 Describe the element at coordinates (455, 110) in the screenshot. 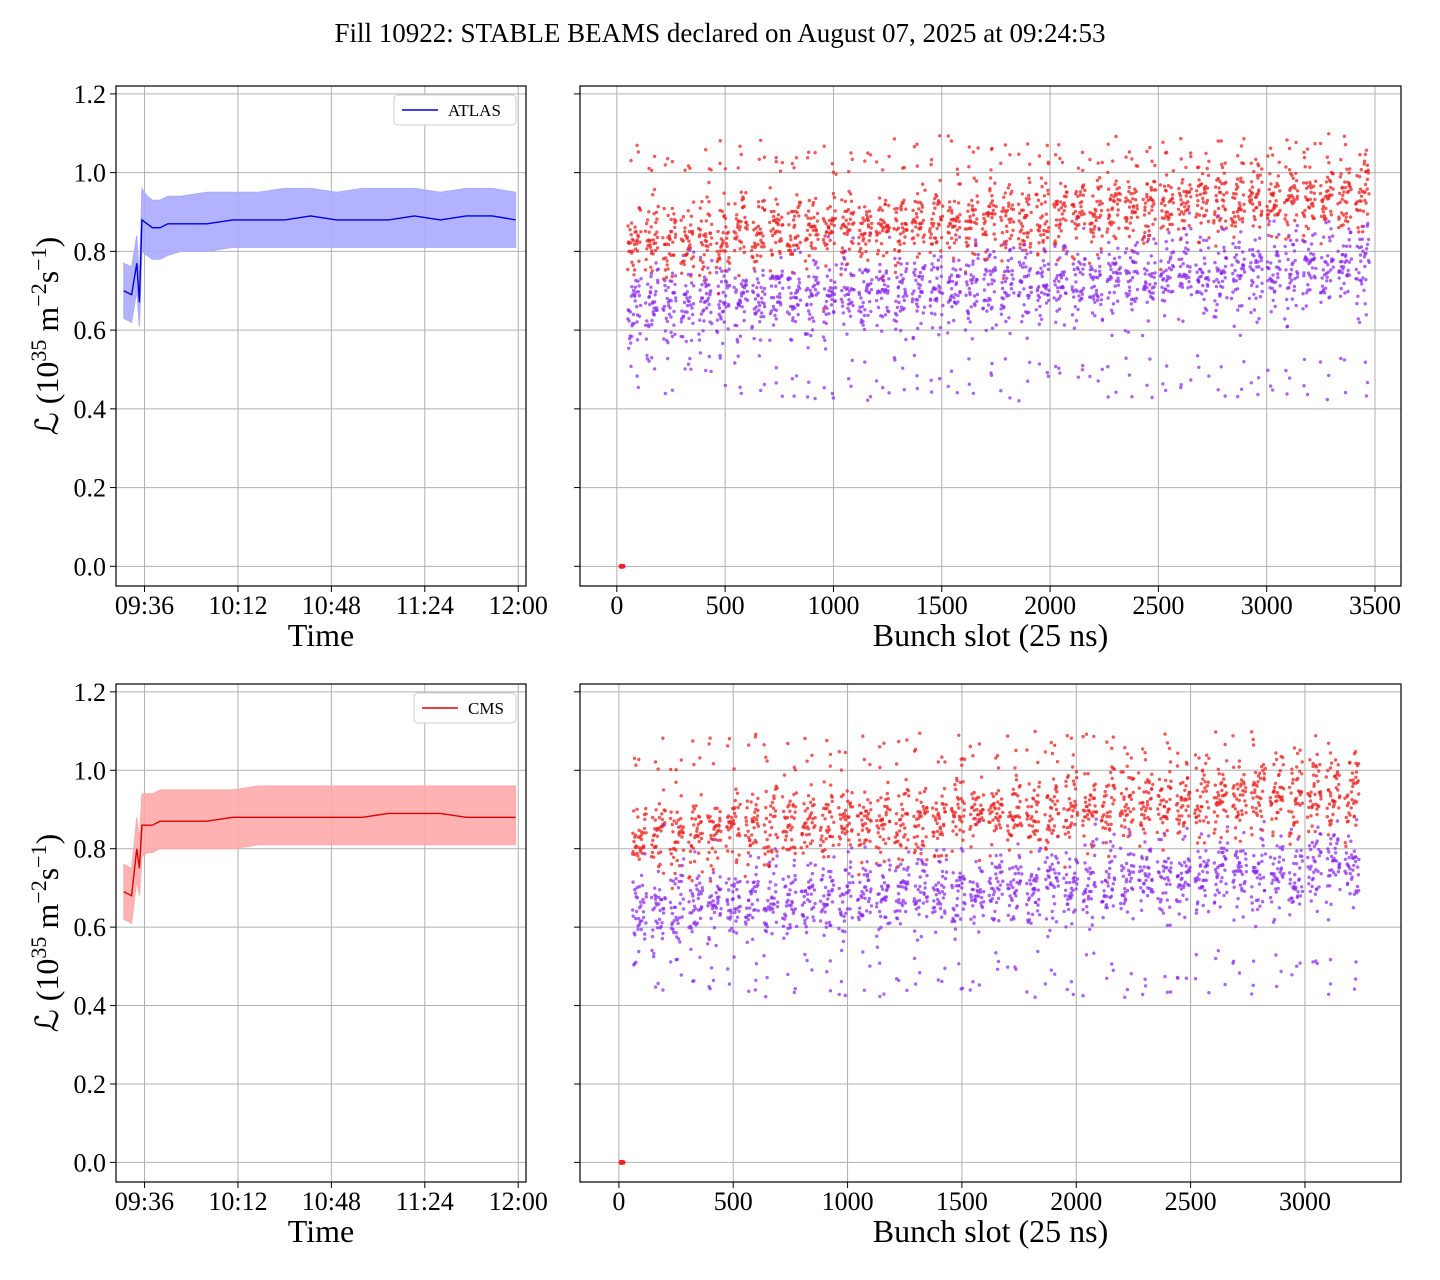

I see `legend-box` at that location.